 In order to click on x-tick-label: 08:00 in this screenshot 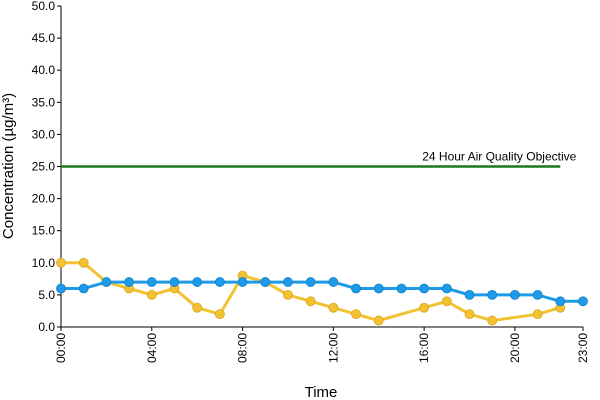, I will do `click(243, 348)`.